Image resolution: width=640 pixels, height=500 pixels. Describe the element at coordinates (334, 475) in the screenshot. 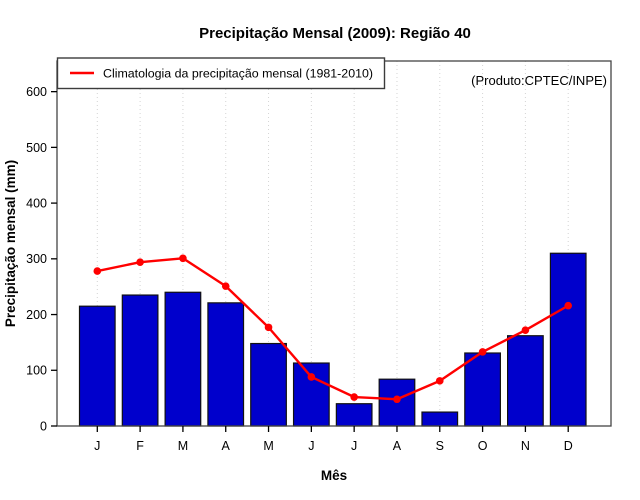

I see `x-axis-title: Mês` at that location.